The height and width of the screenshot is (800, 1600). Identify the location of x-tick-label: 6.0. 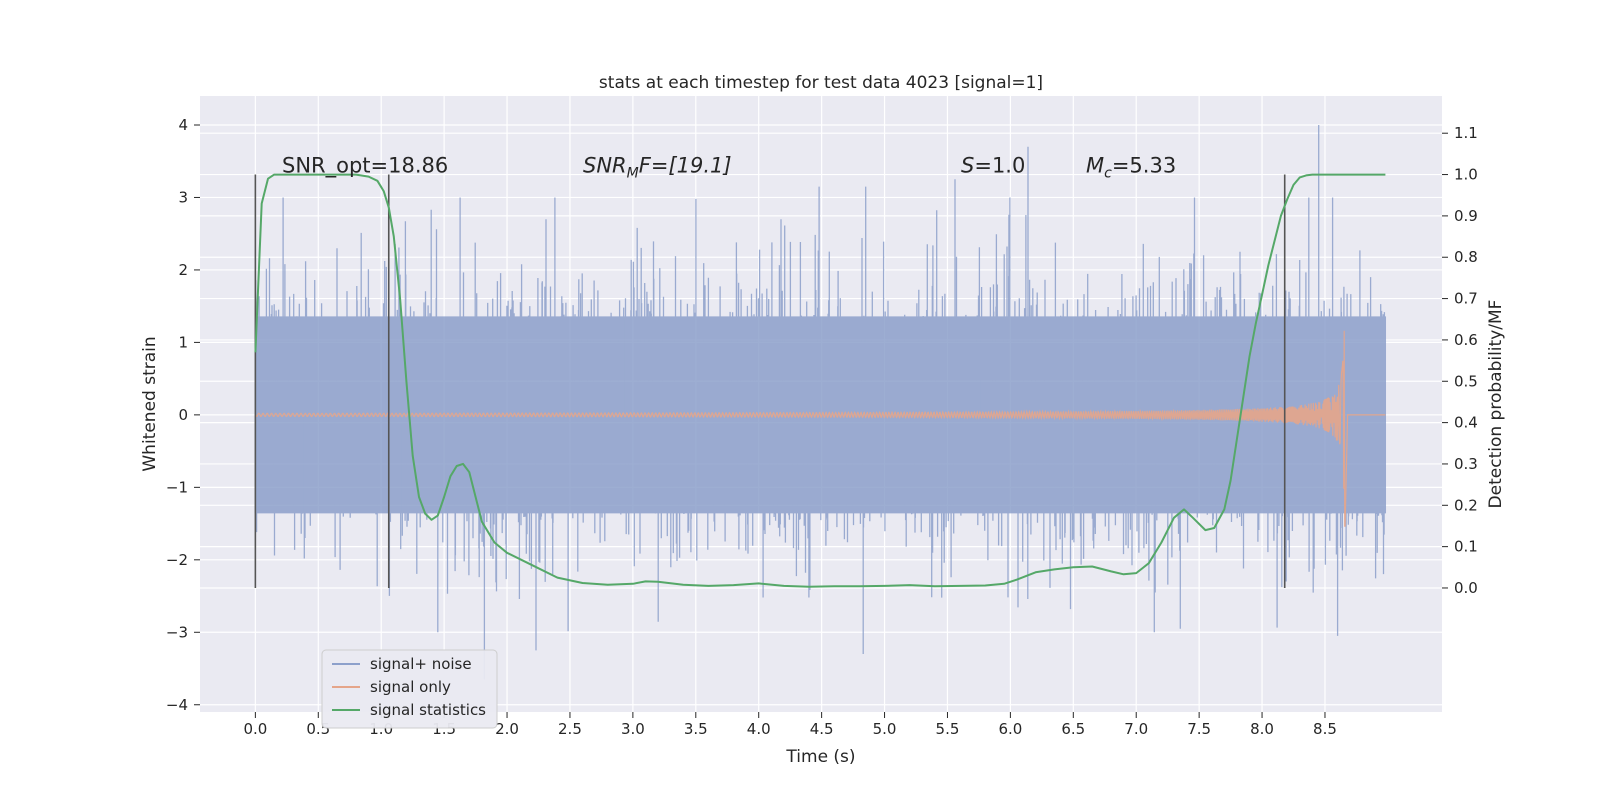
(1010, 729).